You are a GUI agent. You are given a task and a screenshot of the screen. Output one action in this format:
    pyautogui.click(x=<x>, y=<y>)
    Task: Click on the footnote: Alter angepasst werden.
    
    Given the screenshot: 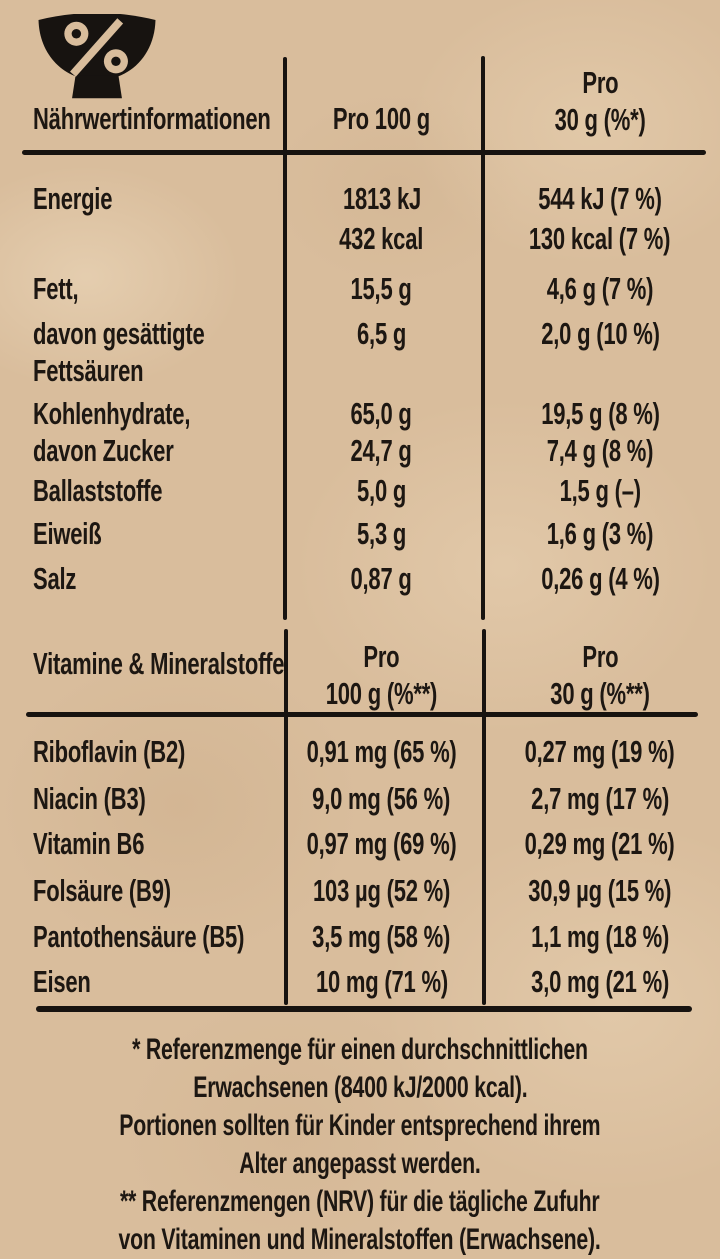 What is the action you would take?
    pyautogui.click(x=360, y=1164)
    